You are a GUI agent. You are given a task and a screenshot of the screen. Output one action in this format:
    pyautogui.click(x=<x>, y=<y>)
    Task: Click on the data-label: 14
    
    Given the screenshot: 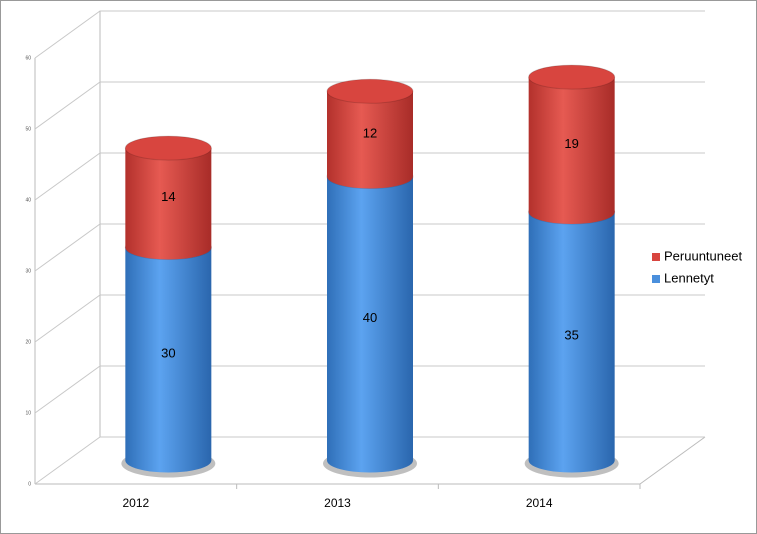 What is the action you would take?
    pyautogui.click(x=168, y=196)
    